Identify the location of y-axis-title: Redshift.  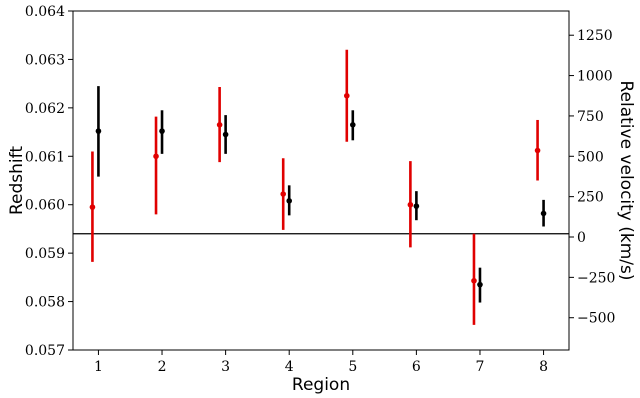
(17, 180).